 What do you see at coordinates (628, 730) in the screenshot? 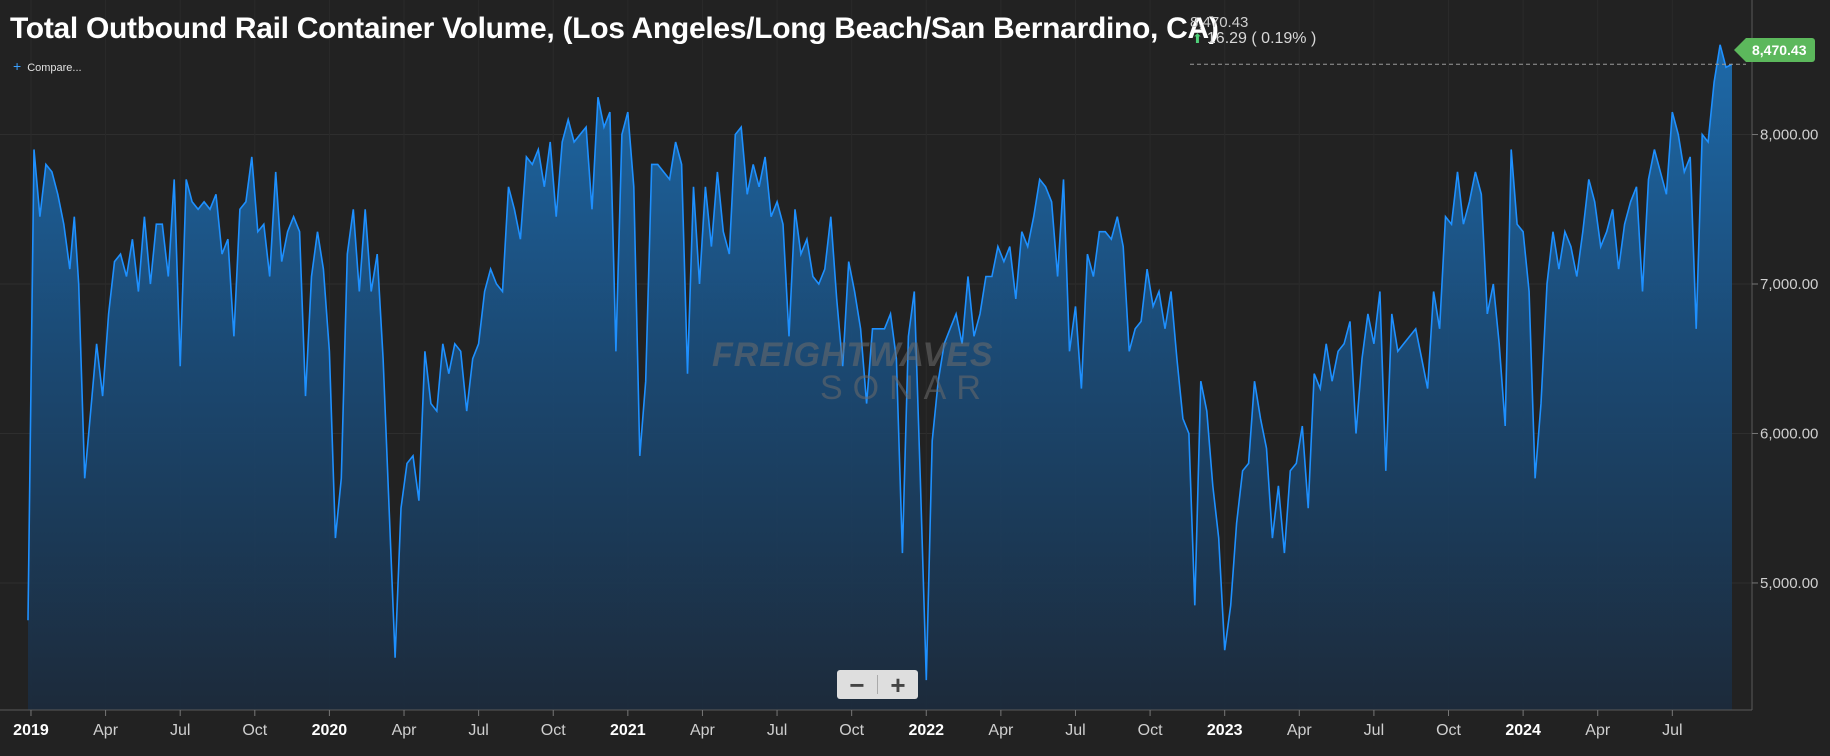
I see `x-tick-label: 2021` at bounding box center [628, 730].